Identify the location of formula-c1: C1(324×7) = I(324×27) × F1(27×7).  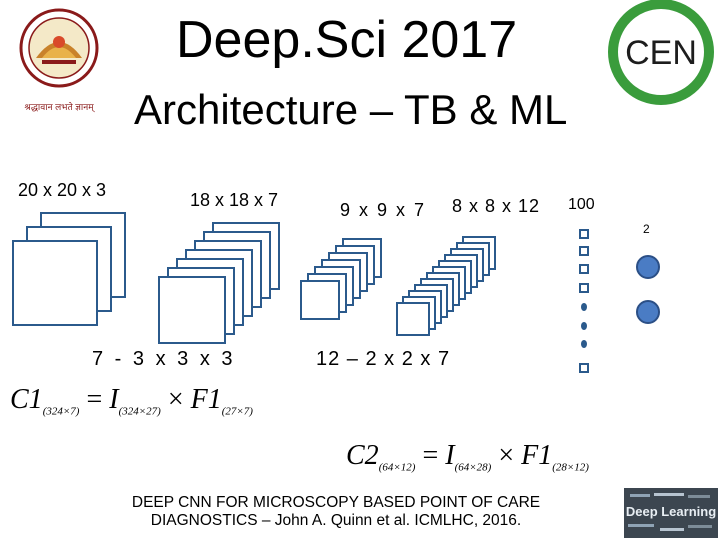
(131, 401).